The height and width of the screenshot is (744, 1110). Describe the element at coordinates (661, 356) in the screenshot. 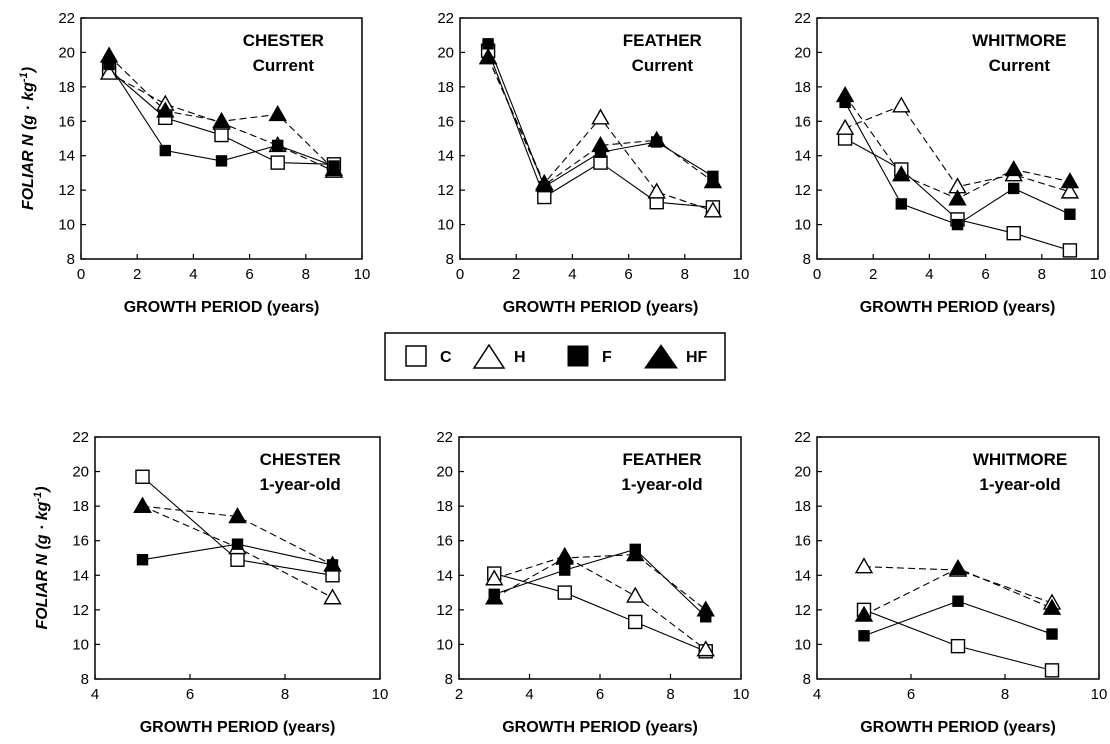

I see `legend-marker-hf` at that location.